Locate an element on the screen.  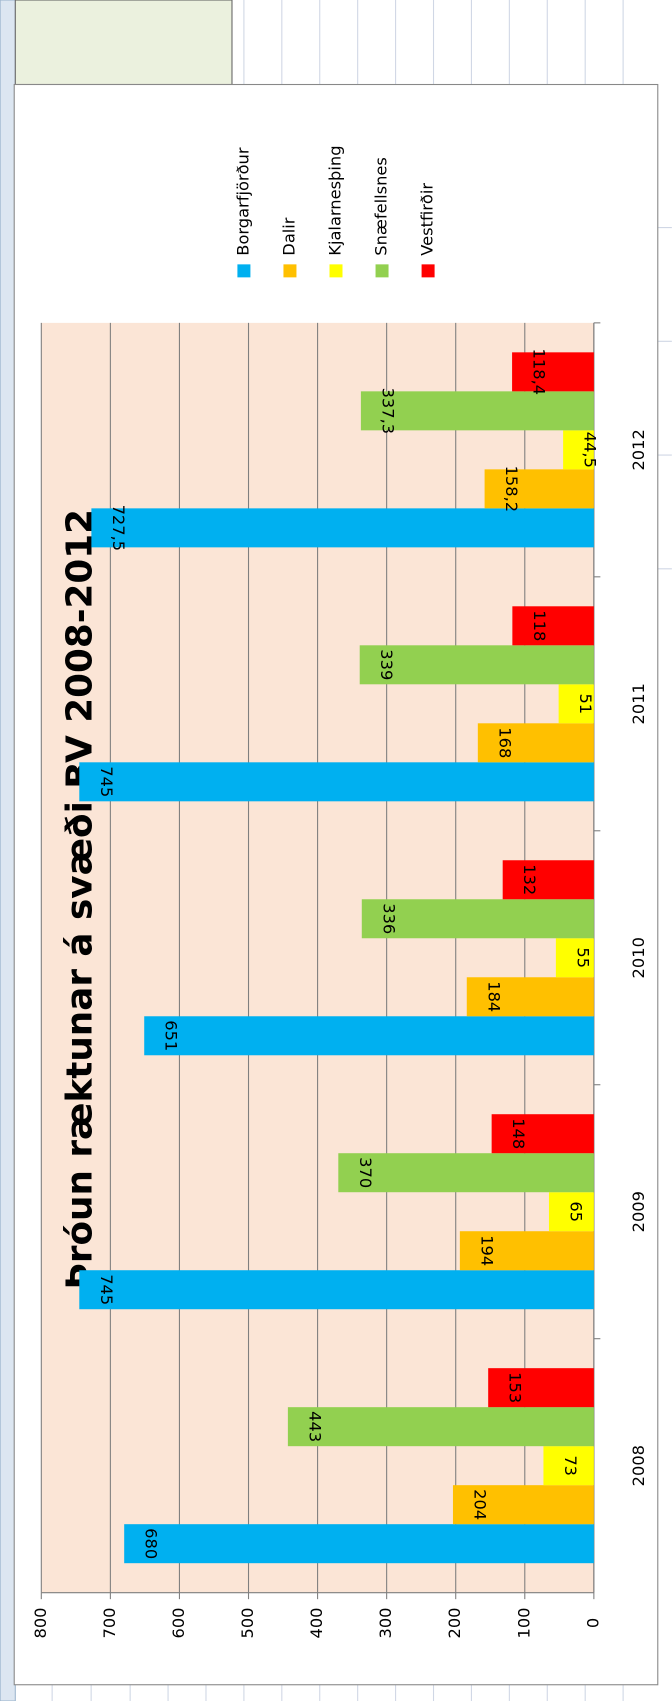
data-label: 158,2 is located at coordinates (511, 489).